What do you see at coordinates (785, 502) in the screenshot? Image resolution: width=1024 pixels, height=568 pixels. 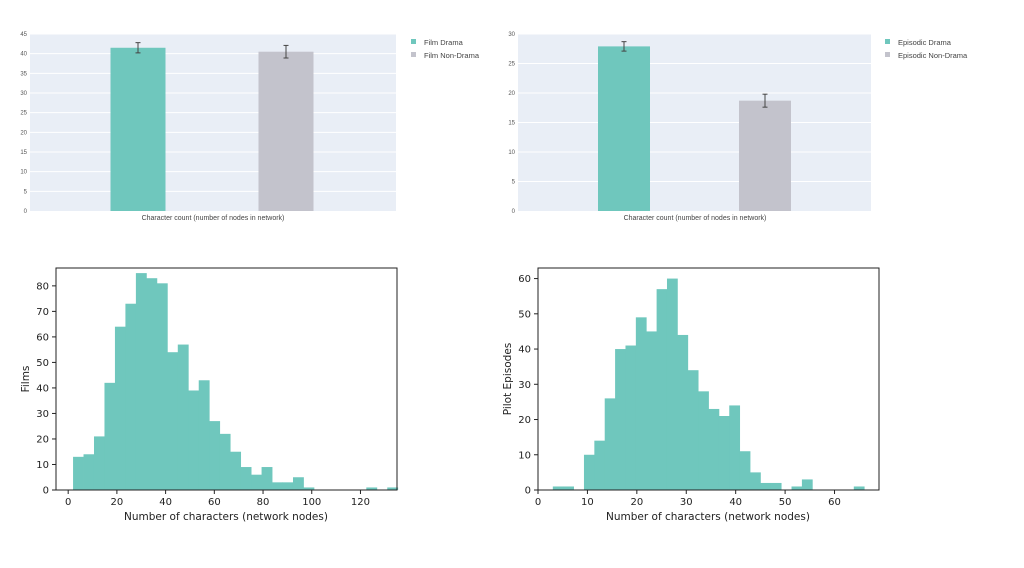 I see `x-tick-label: 50` at bounding box center [785, 502].